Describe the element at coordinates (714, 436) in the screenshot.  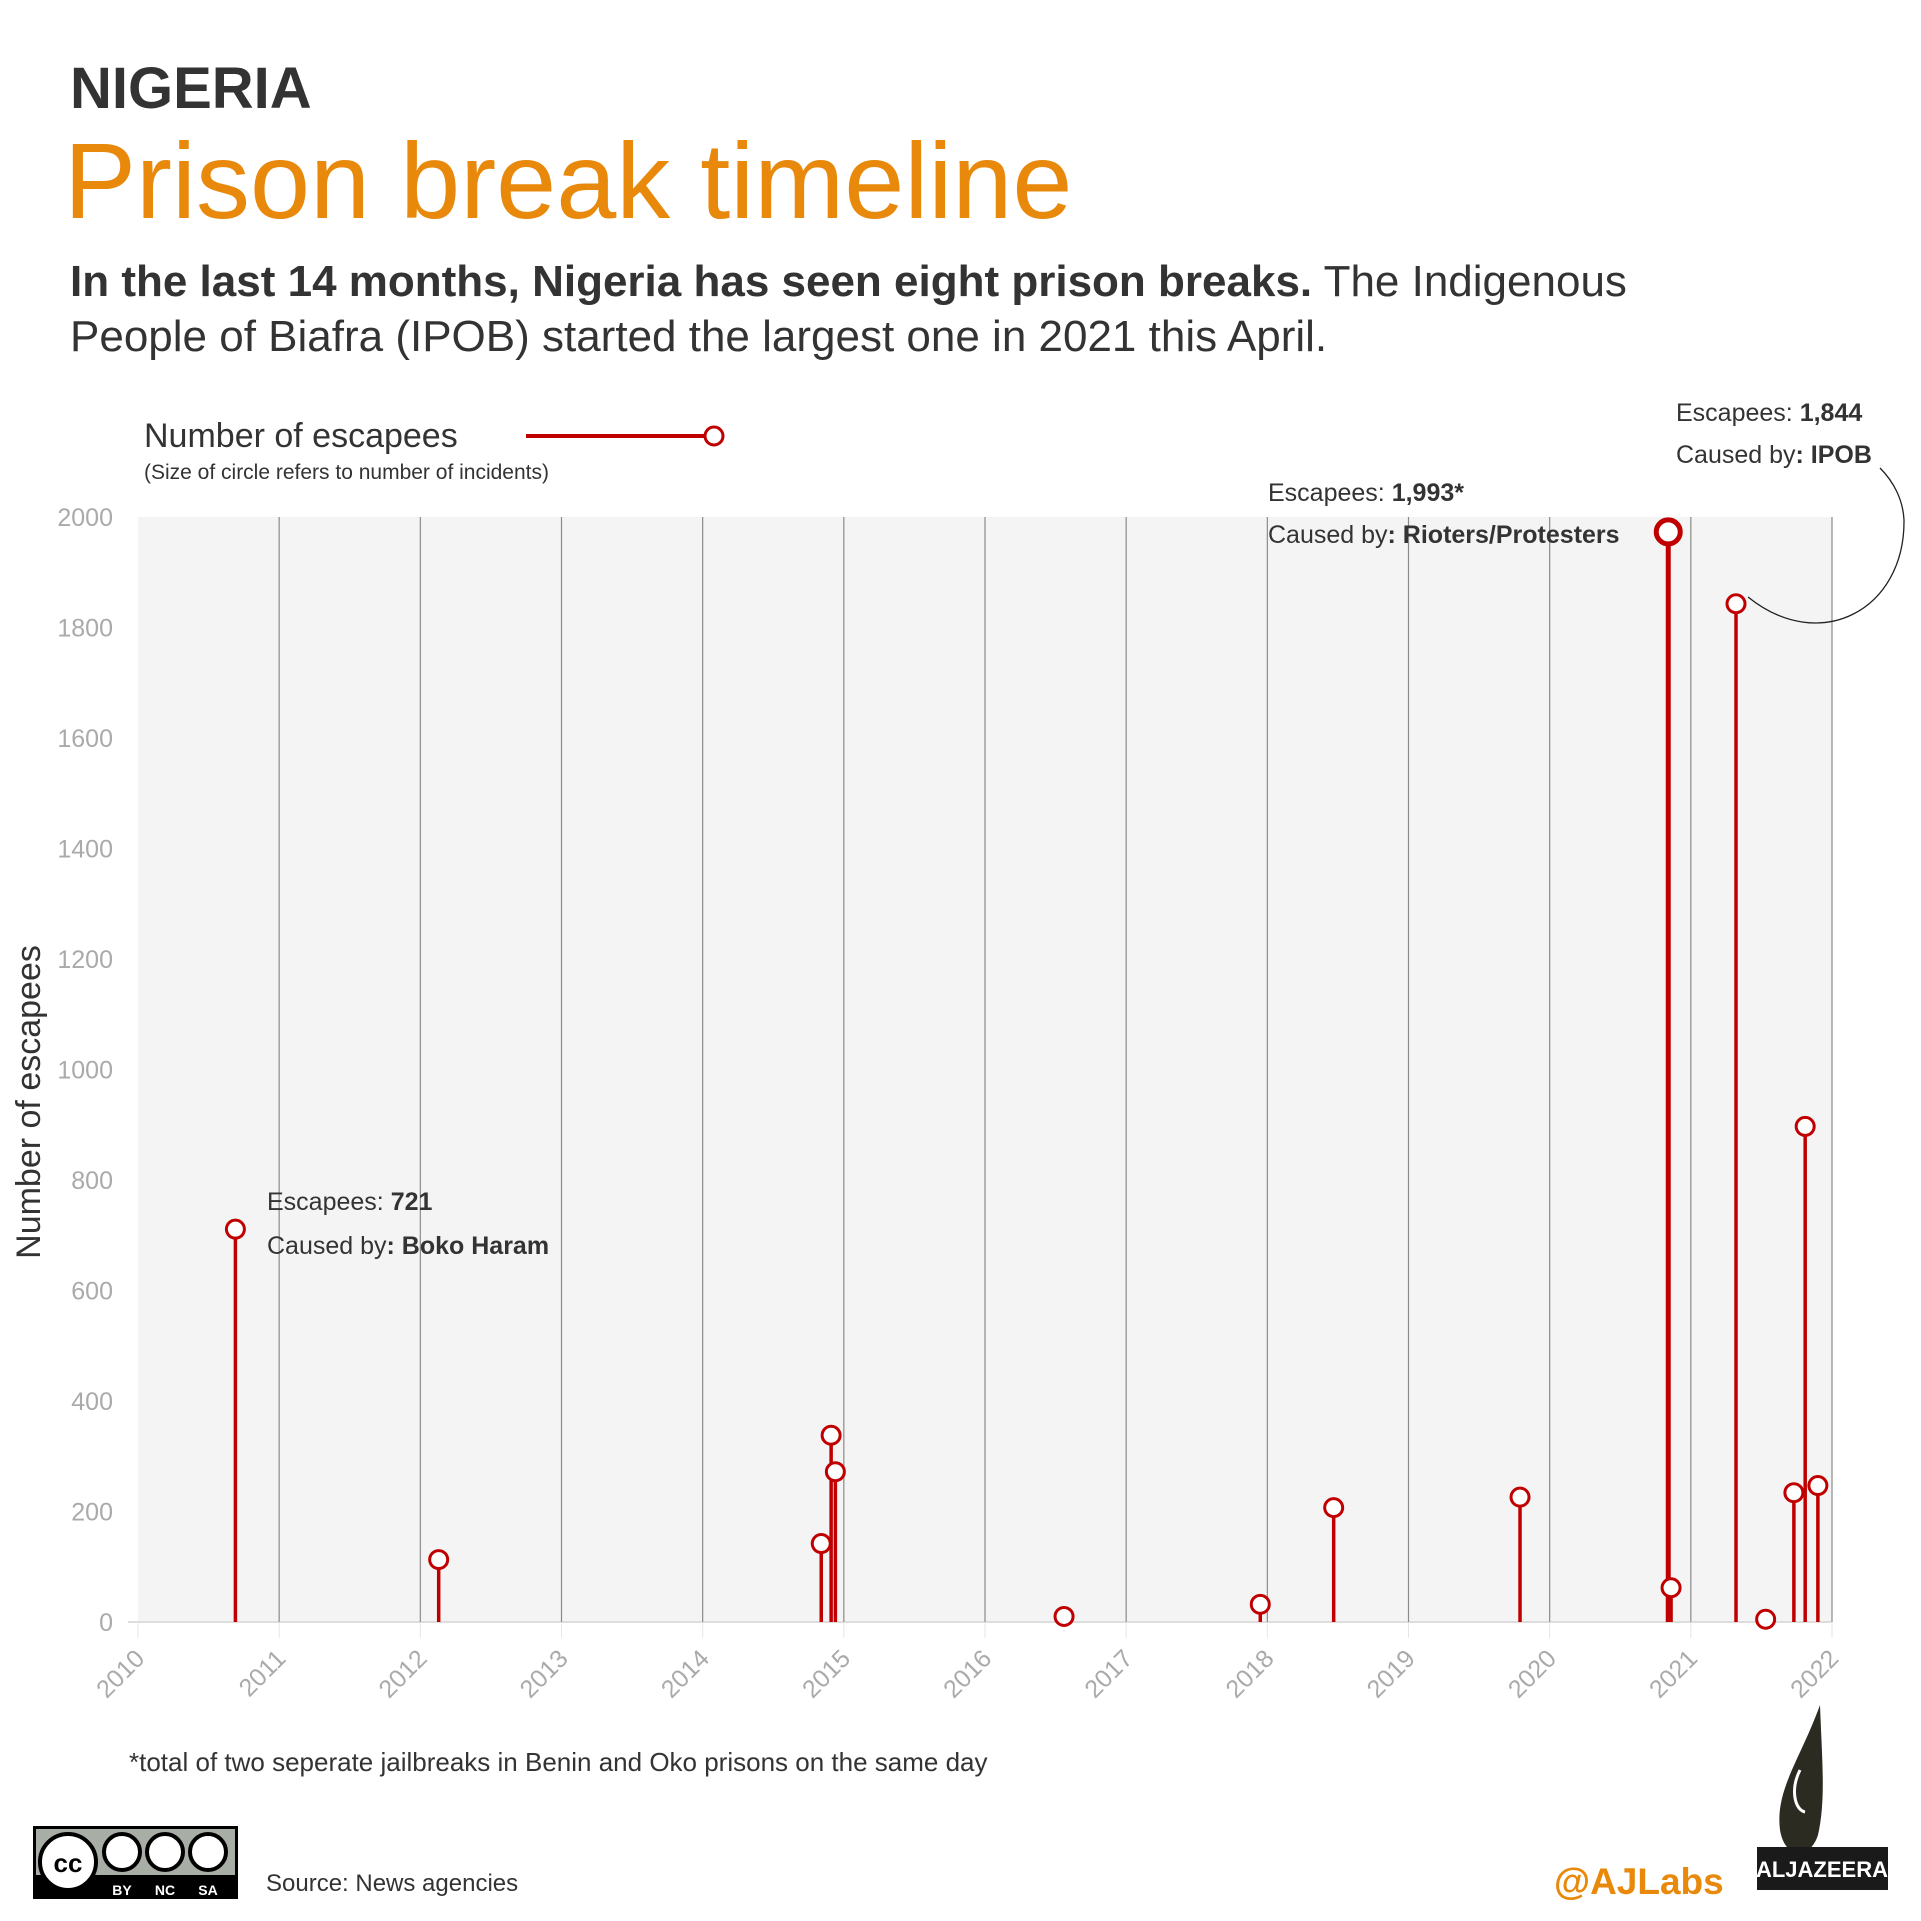
I see `legend-circle-icon` at that location.